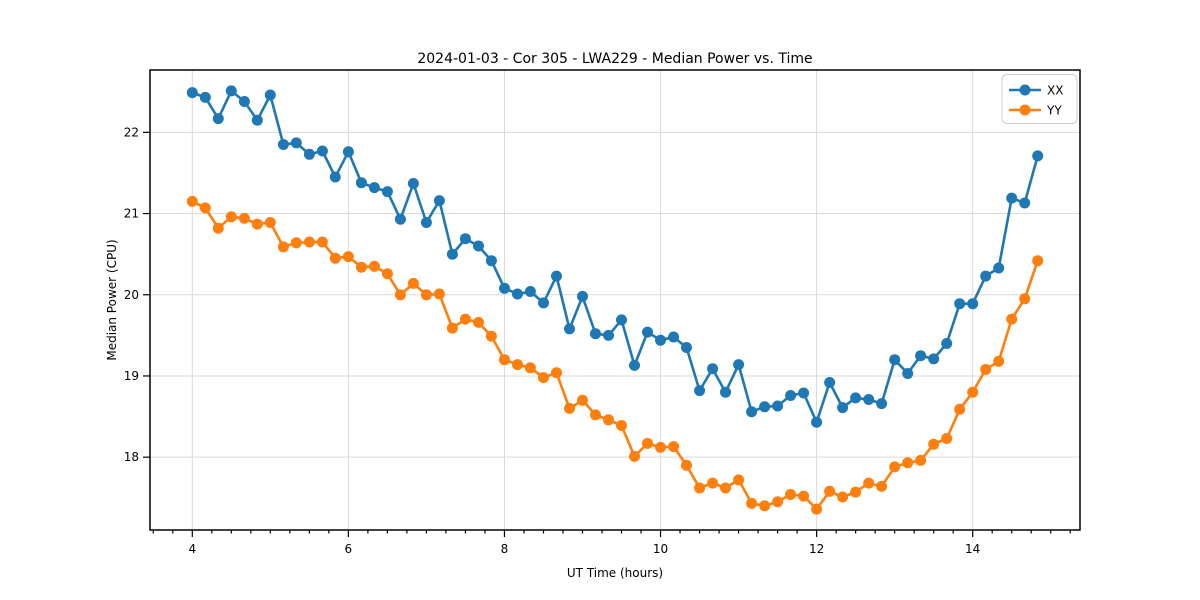 The height and width of the screenshot is (600, 1200). What do you see at coordinates (131, 214) in the screenshot?
I see `y-tick-label-21: 21` at bounding box center [131, 214].